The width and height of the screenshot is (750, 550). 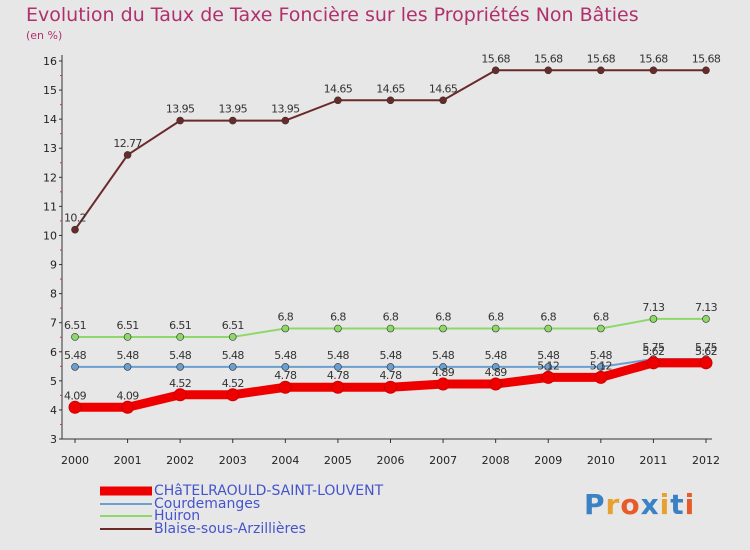 I want to click on x-tick-label: 2009, so click(x=548, y=460).